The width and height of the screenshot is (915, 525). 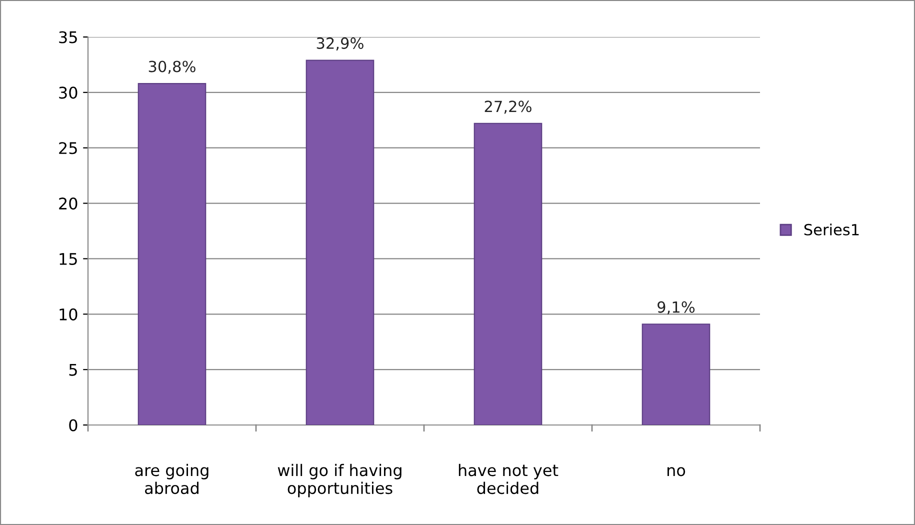 What do you see at coordinates (68, 259) in the screenshot?
I see `y-tick-label: 15` at bounding box center [68, 259].